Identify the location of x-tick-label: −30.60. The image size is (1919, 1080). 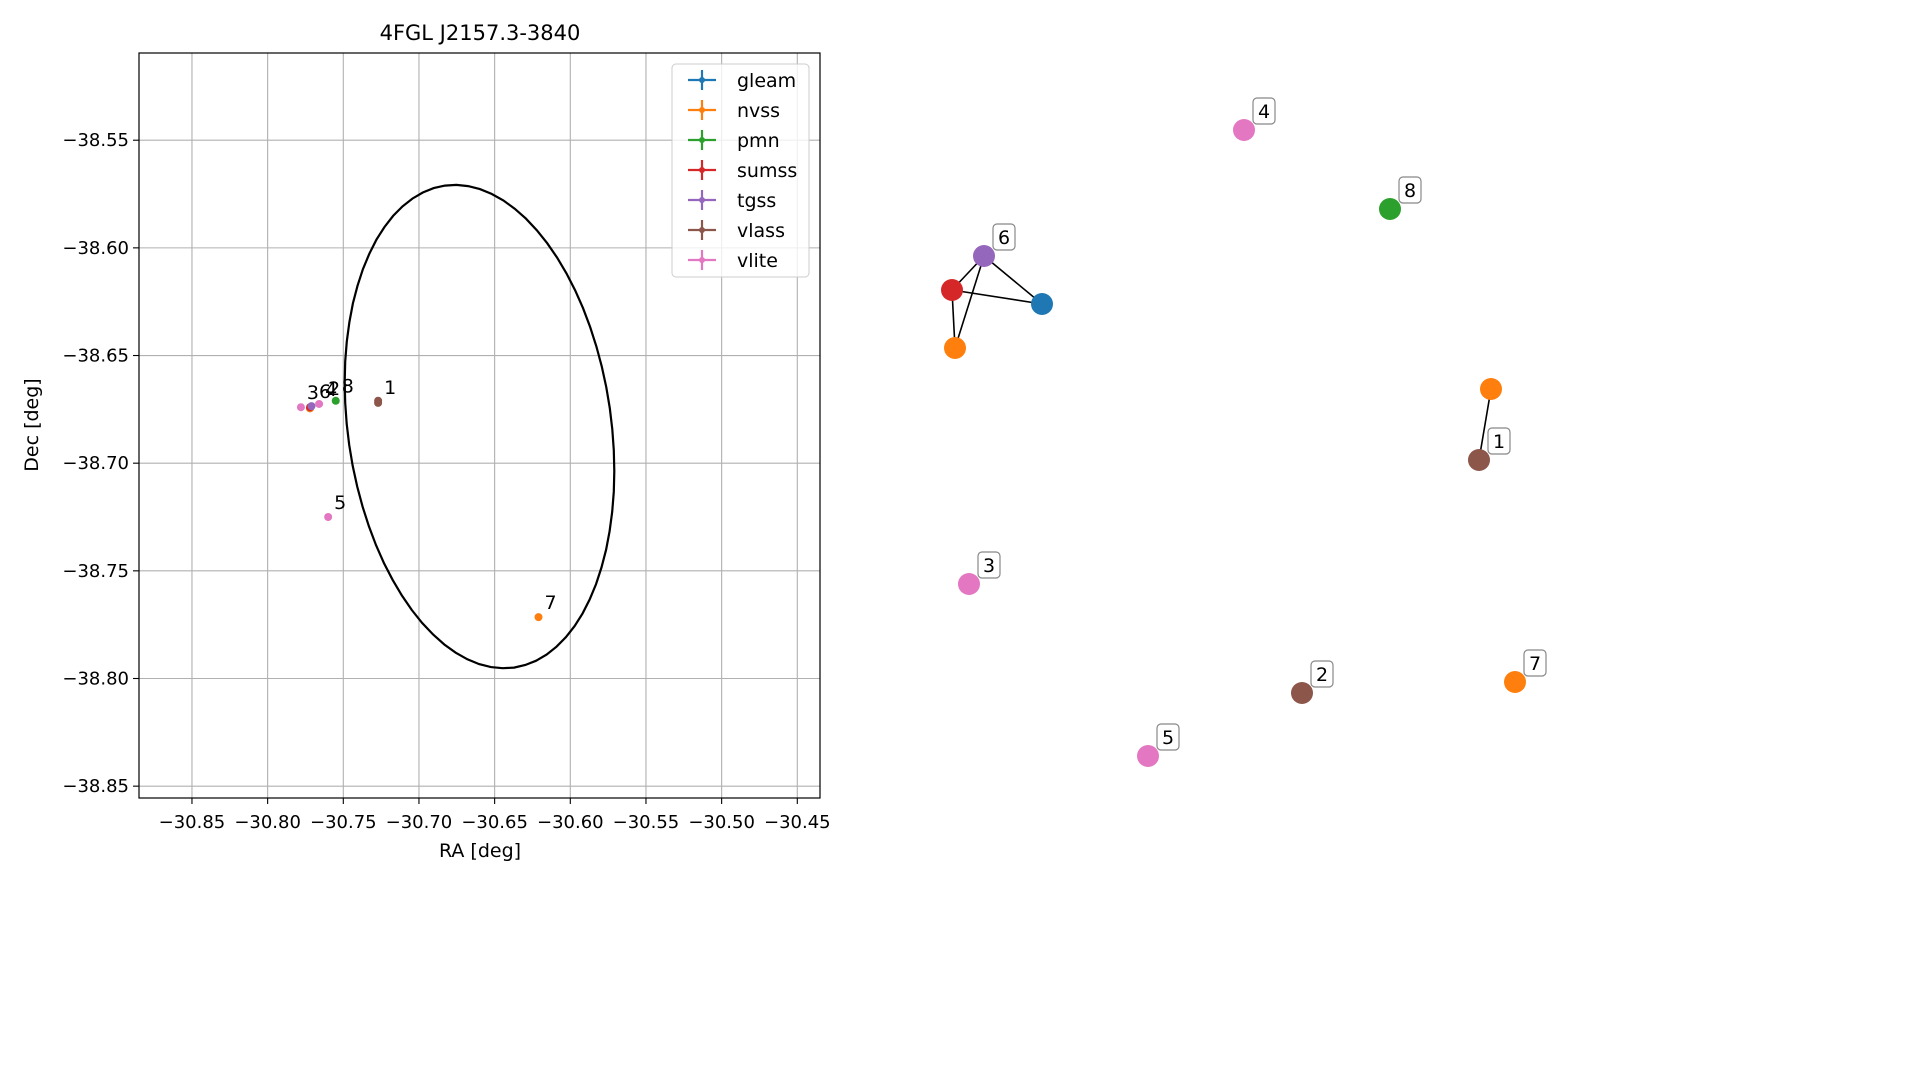
(570, 822).